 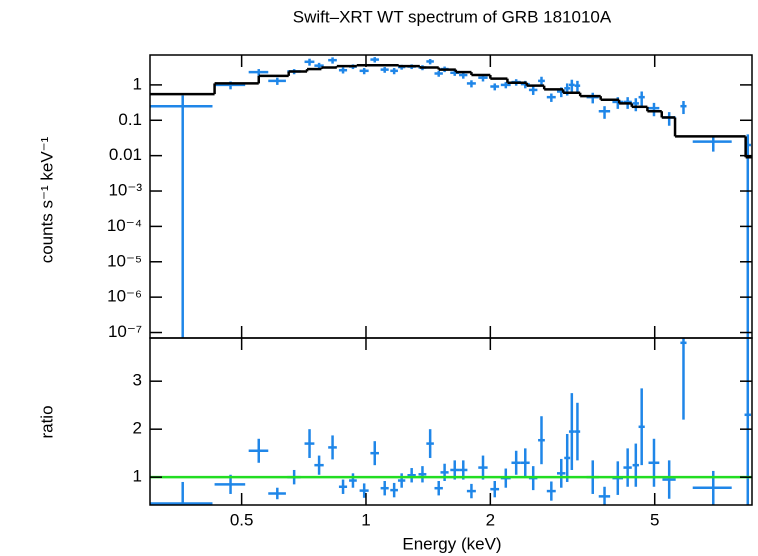 I want to click on y-tick-label: 10⁻⁵, so click(x=124, y=260).